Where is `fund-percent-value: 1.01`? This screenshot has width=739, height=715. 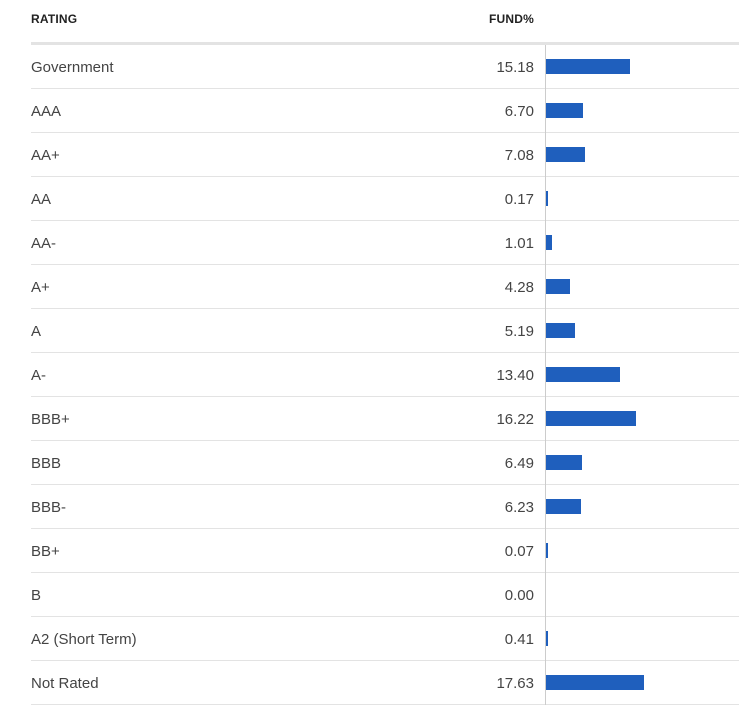 fund-percent-value: 1.01 is located at coordinates (519, 243).